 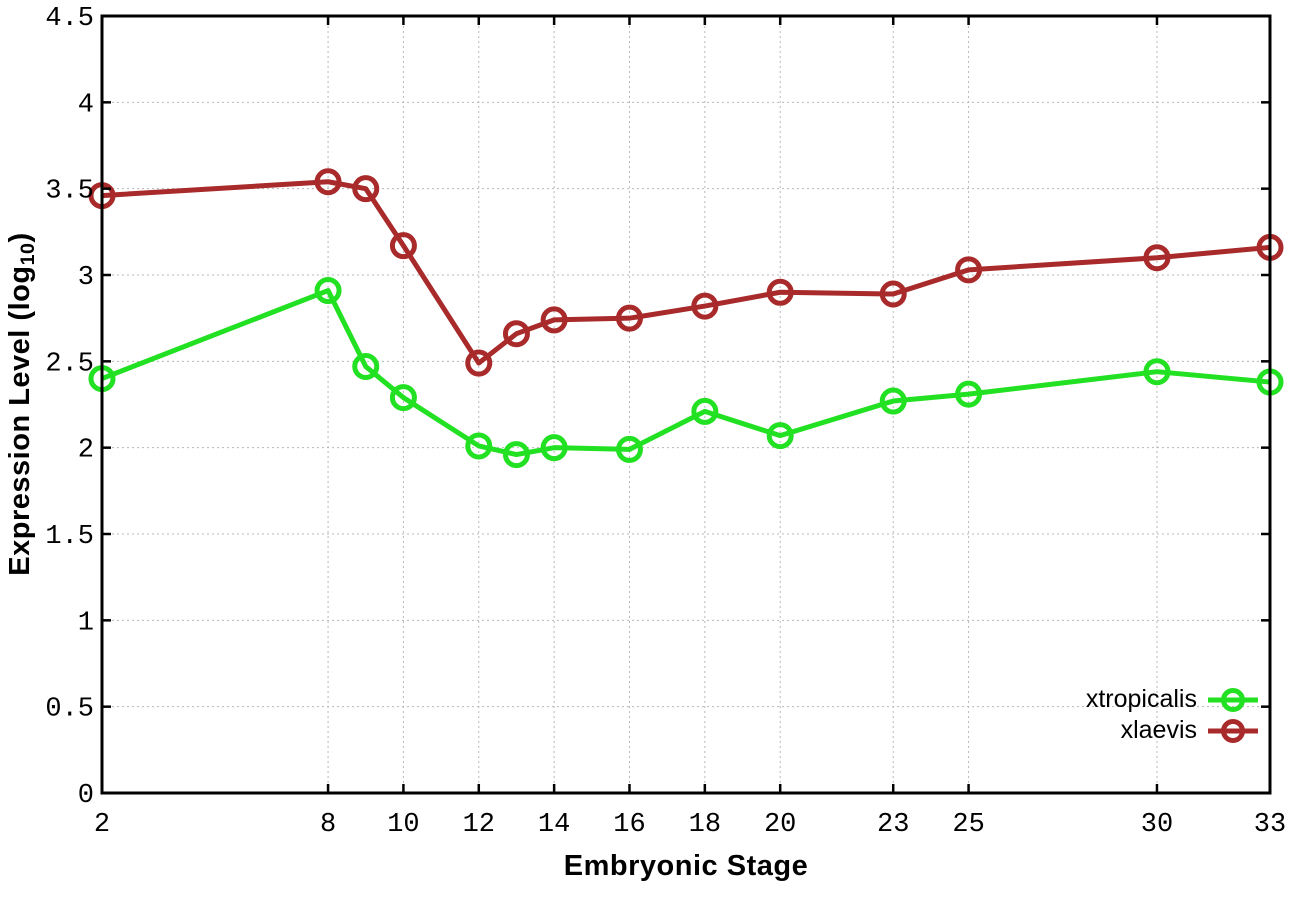 I want to click on y-tick-label-1: 1, so click(x=86, y=623).